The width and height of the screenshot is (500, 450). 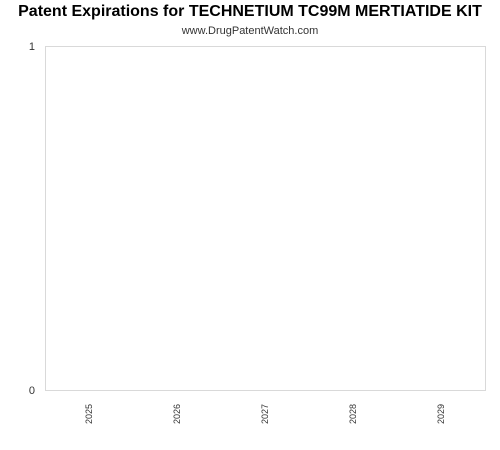 What do you see at coordinates (32, 219) in the screenshot?
I see `y-axis: 01` at bounding box center [32, 219].